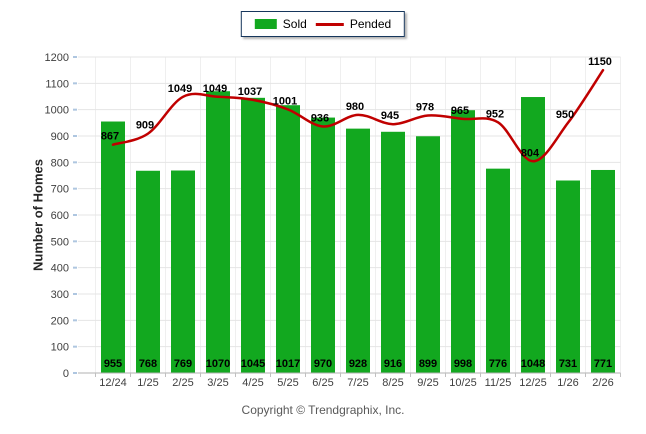  Describe the element at coordinates (567, 383) in the screenshot. I see `x-tick-label: 1/26` at that location.